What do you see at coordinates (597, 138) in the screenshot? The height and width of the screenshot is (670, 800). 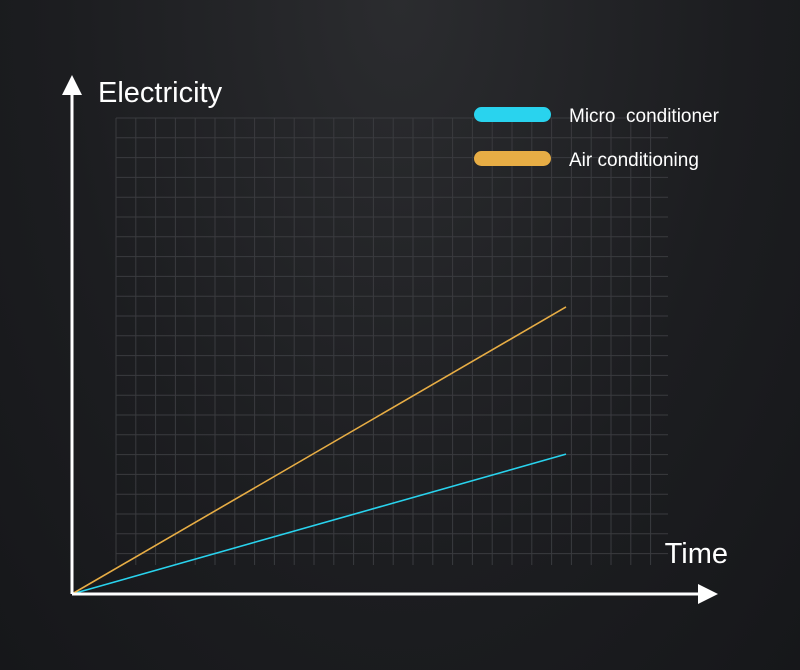 I see `legend: Micro conditioner Air conditioning` at bounding box center [597, 138].